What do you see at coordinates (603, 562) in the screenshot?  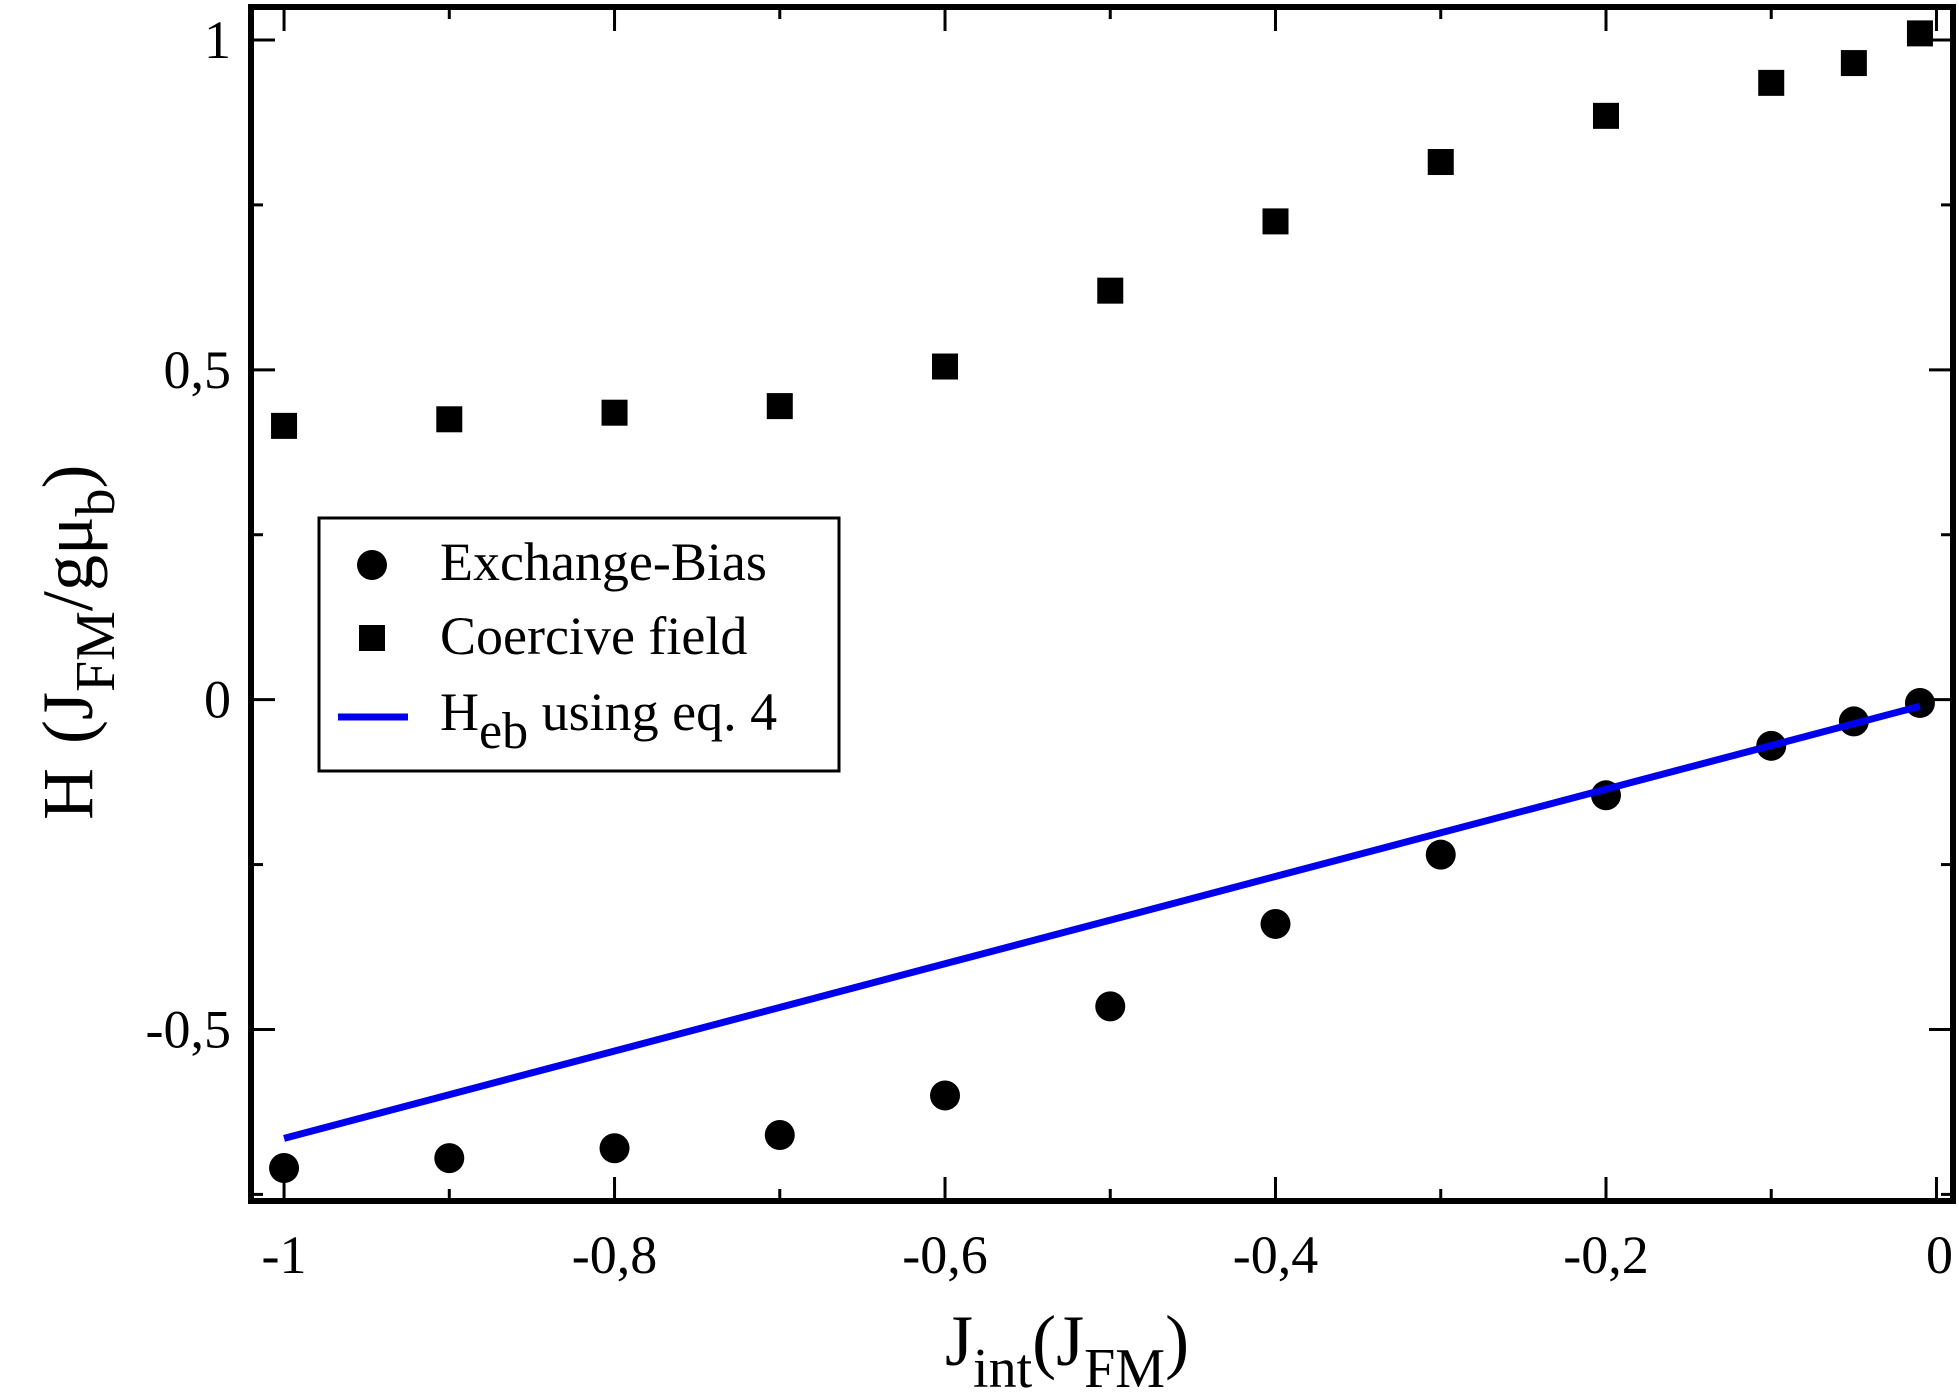 I see `legend-label-exchange-bias: Exchange-Bias` at bounding box center [603, 562].